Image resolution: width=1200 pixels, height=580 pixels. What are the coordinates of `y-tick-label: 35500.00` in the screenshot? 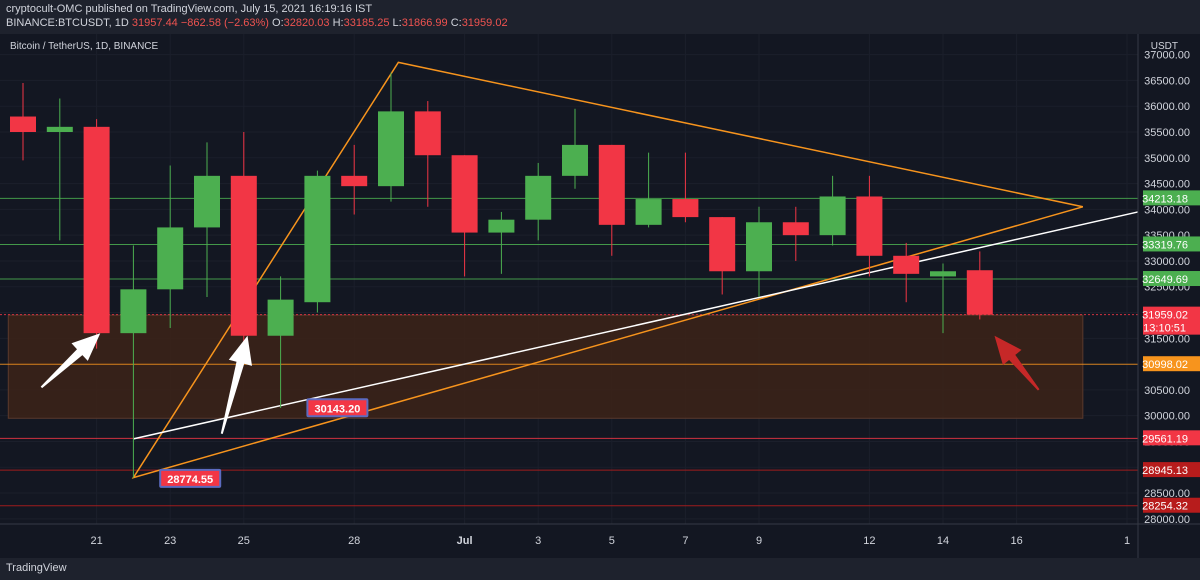 It's located at (1167, 133).